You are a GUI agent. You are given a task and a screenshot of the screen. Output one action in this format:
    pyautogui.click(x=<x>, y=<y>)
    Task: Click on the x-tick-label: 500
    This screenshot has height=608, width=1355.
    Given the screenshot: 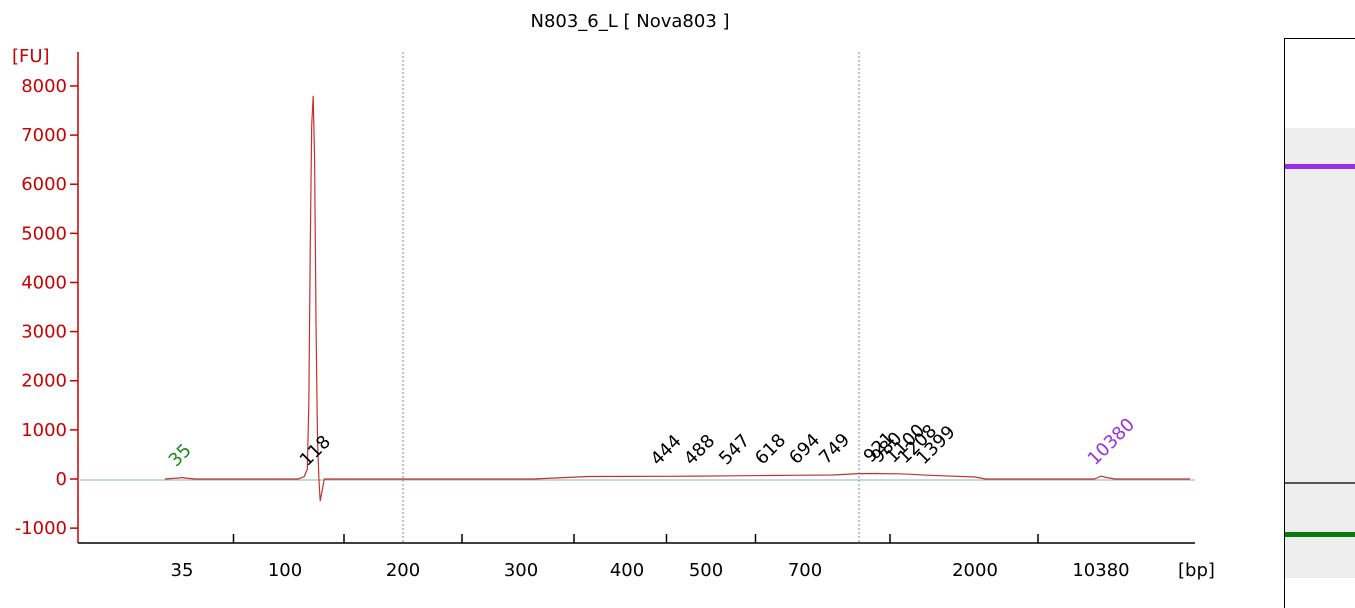 What is the action you would take?
    pyautogui.click(x=706, y=570)
    